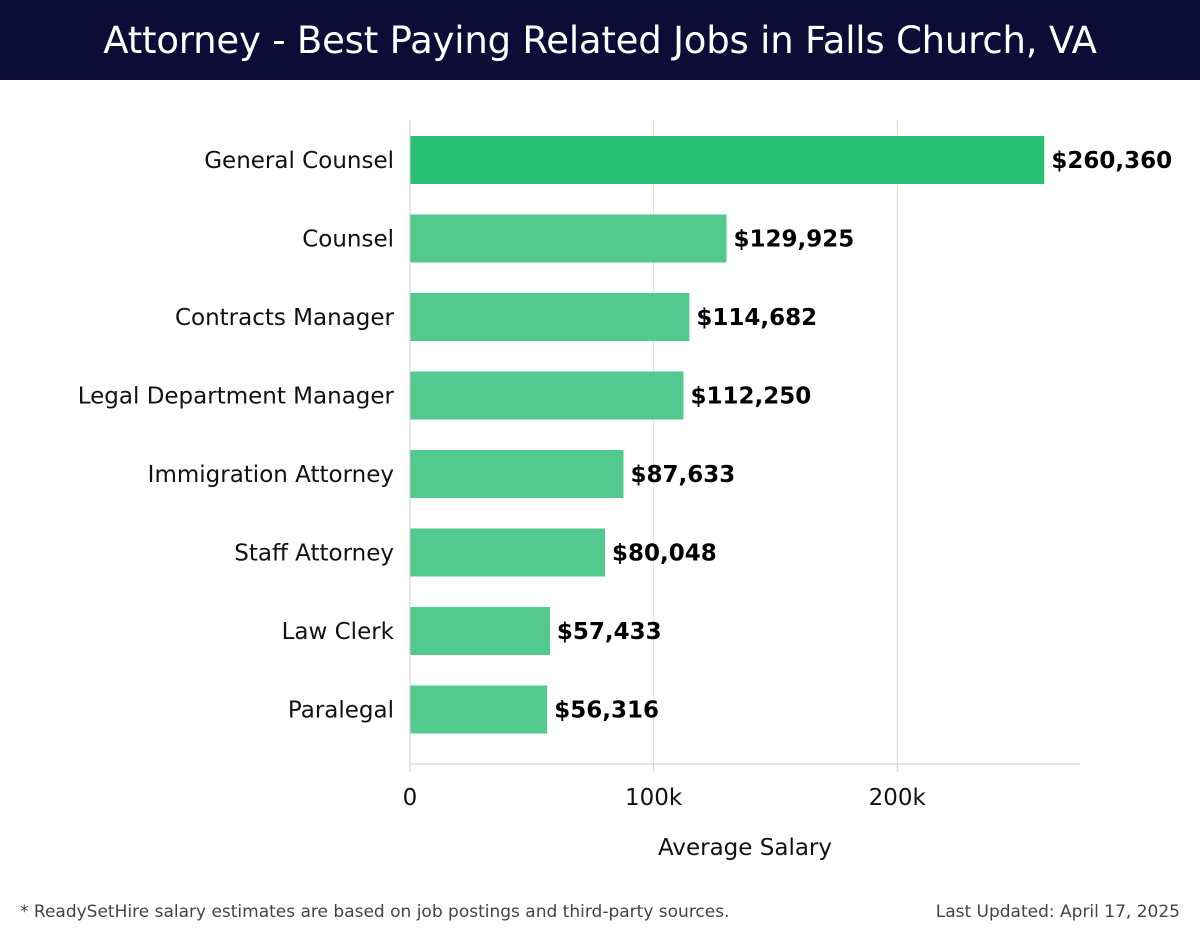  What do you see at coordinates (338, 632) in the screenshot?
I see `category-label: Law Clerk` at bounding box center [338, 632].